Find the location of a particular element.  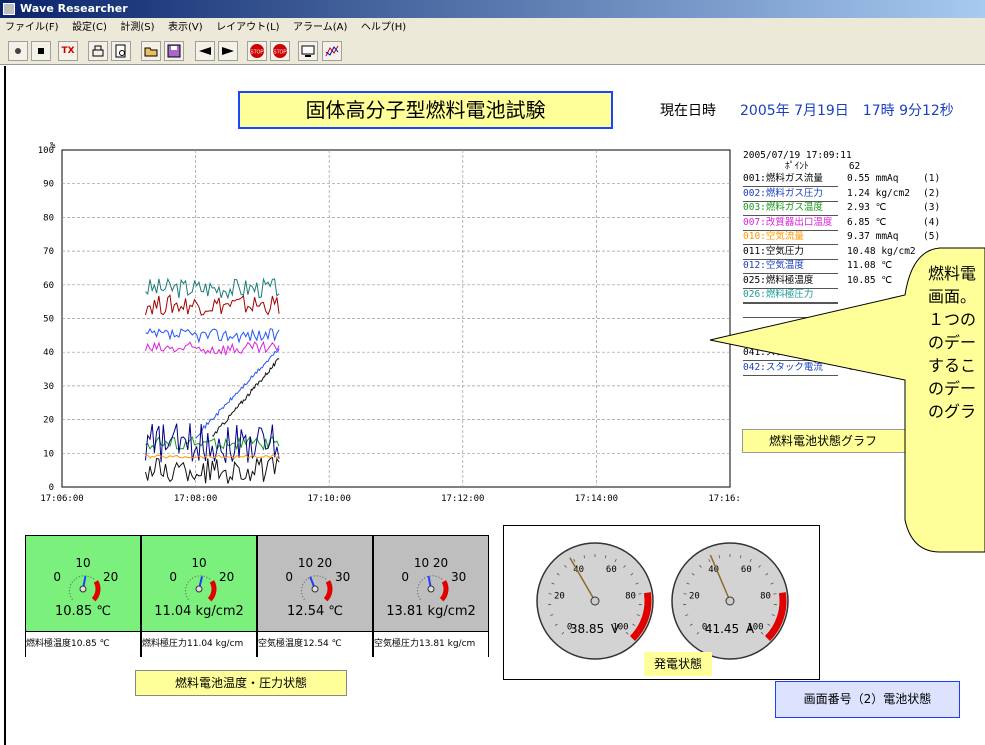

legend-row: 011:空気圧力 10.48 kg/cm2 is located at coordinates (843, 252).